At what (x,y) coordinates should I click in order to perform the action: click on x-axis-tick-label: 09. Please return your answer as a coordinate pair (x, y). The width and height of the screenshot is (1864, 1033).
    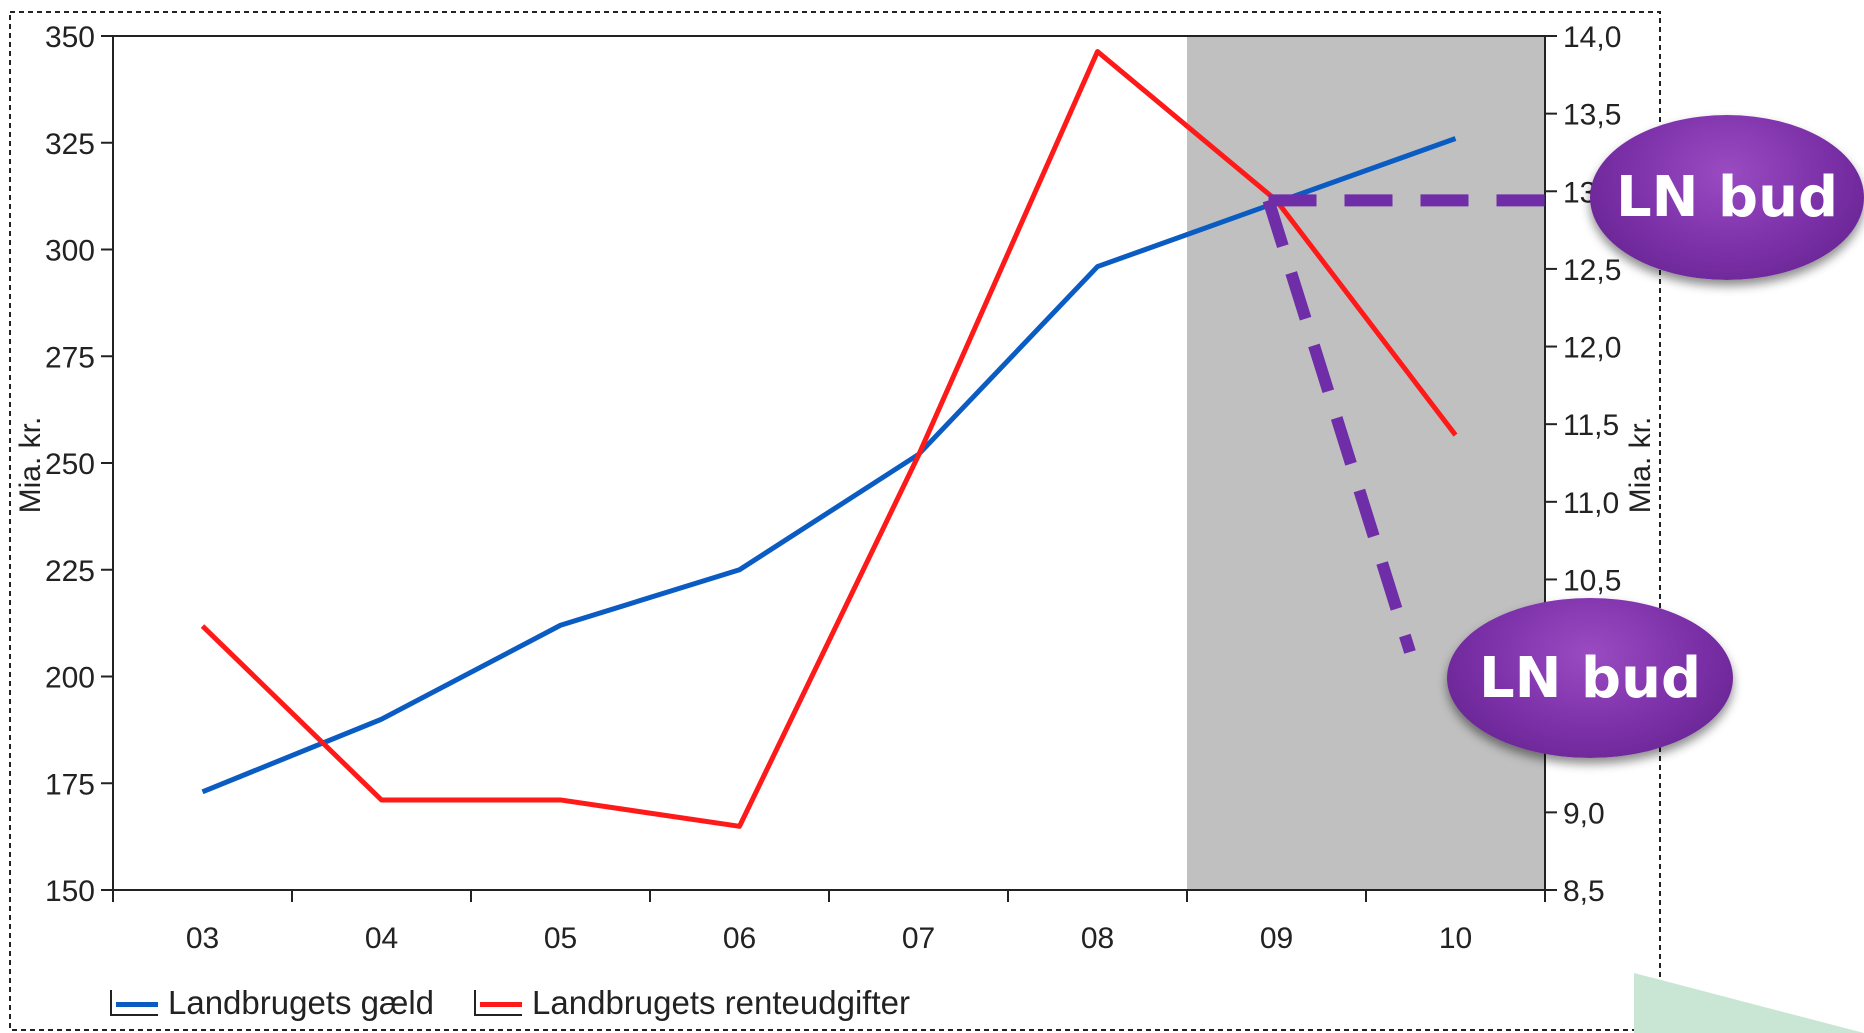
    Looking at the image, I should click on (1276, 938).